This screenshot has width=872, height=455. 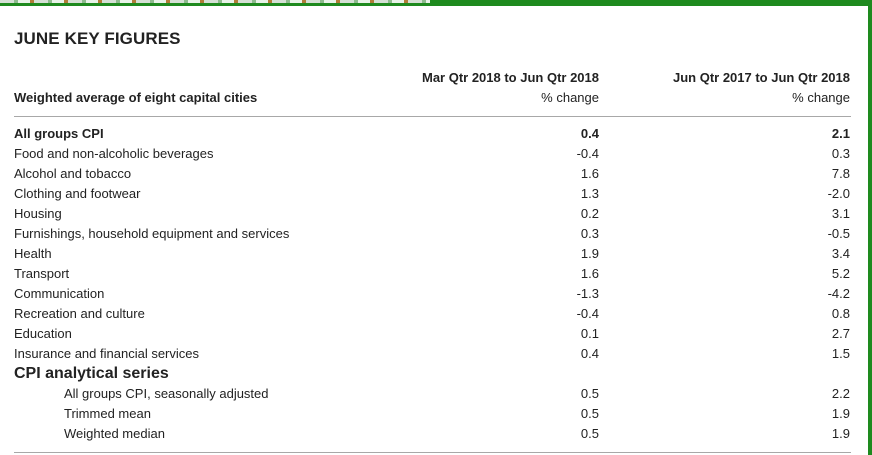 What do you see at coordinates (43, 333) in the screenshot?
I see `row-label: Education` at bounding box center [43, 333].